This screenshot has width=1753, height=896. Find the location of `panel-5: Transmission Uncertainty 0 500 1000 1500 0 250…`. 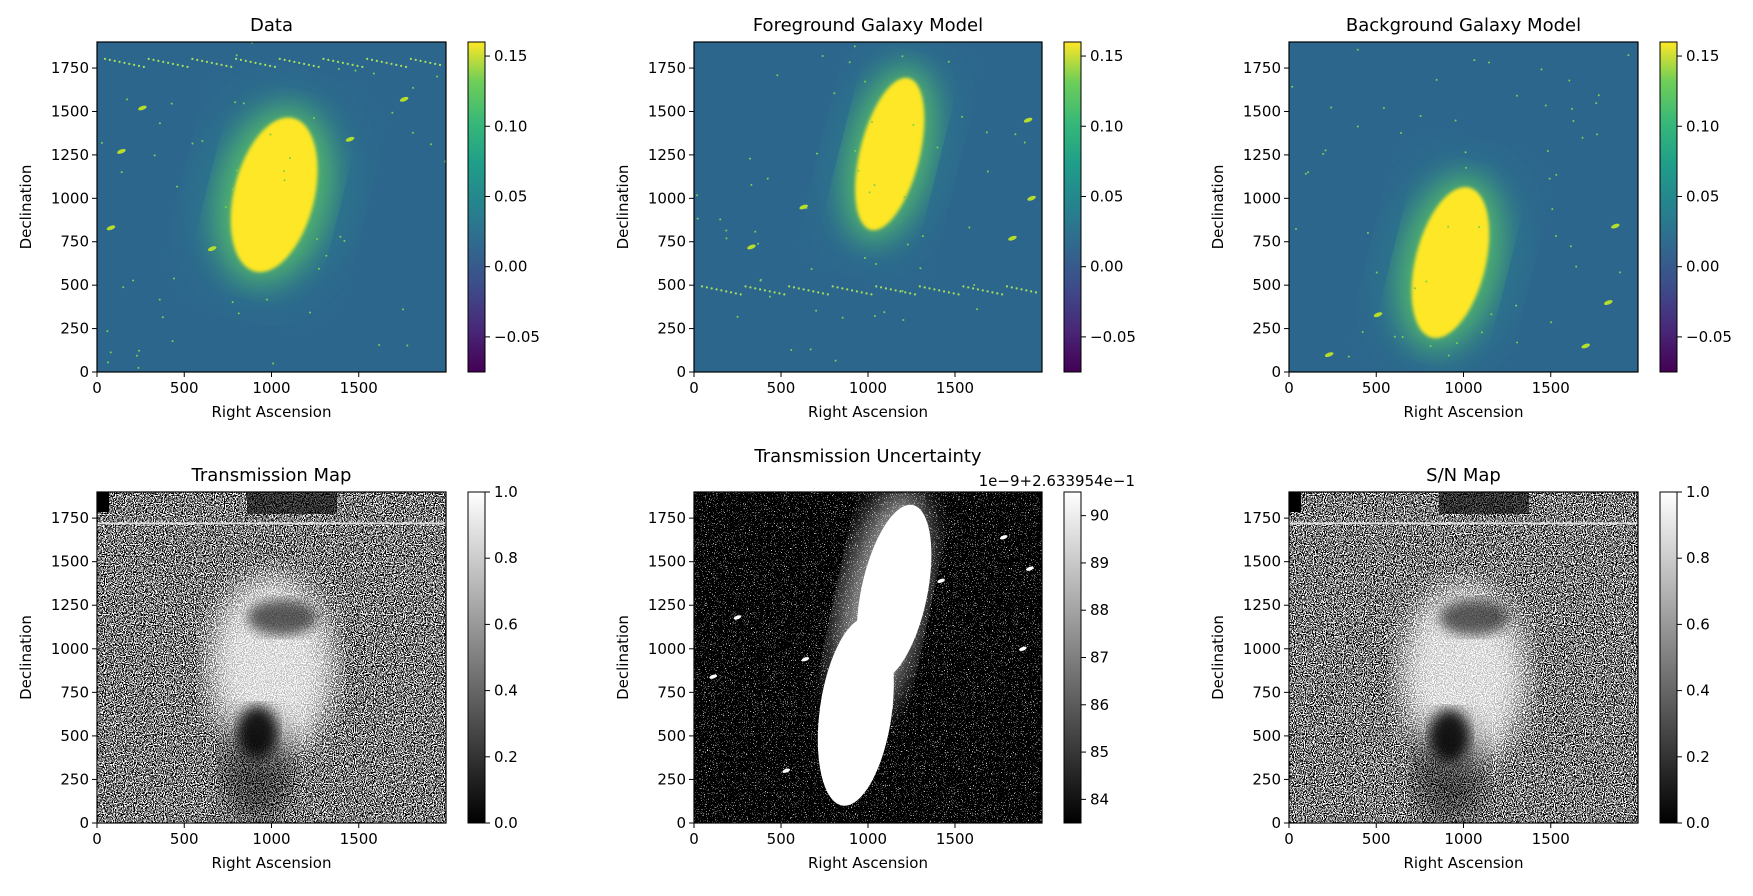

panel-5: Transmission Uncertainty 0 500 1000 1500 0 250… is located at coordinates (874, 659).